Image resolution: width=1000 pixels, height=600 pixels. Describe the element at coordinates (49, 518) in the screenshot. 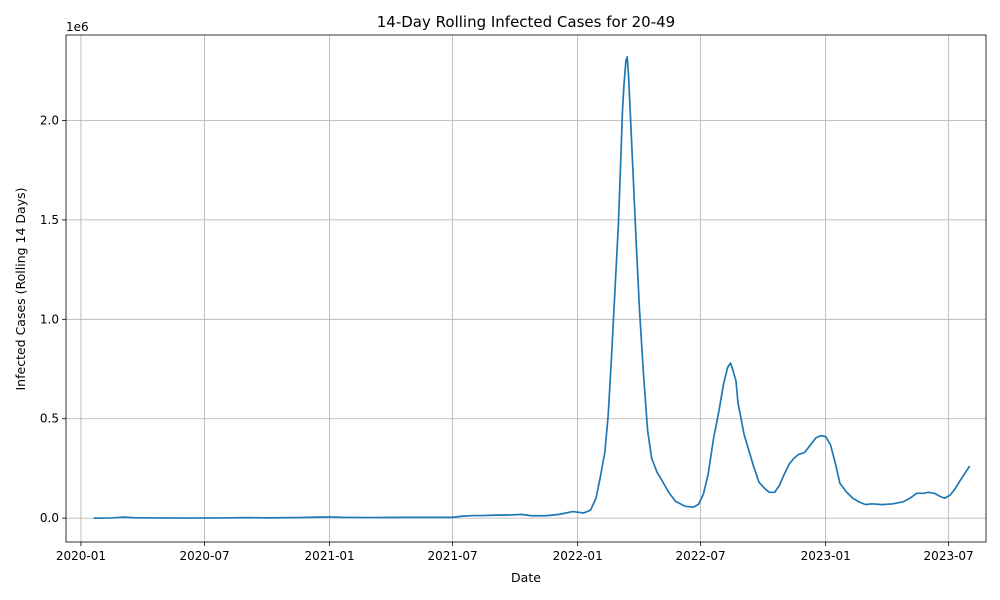

I see `y-tick-label: 0.0` at that location.